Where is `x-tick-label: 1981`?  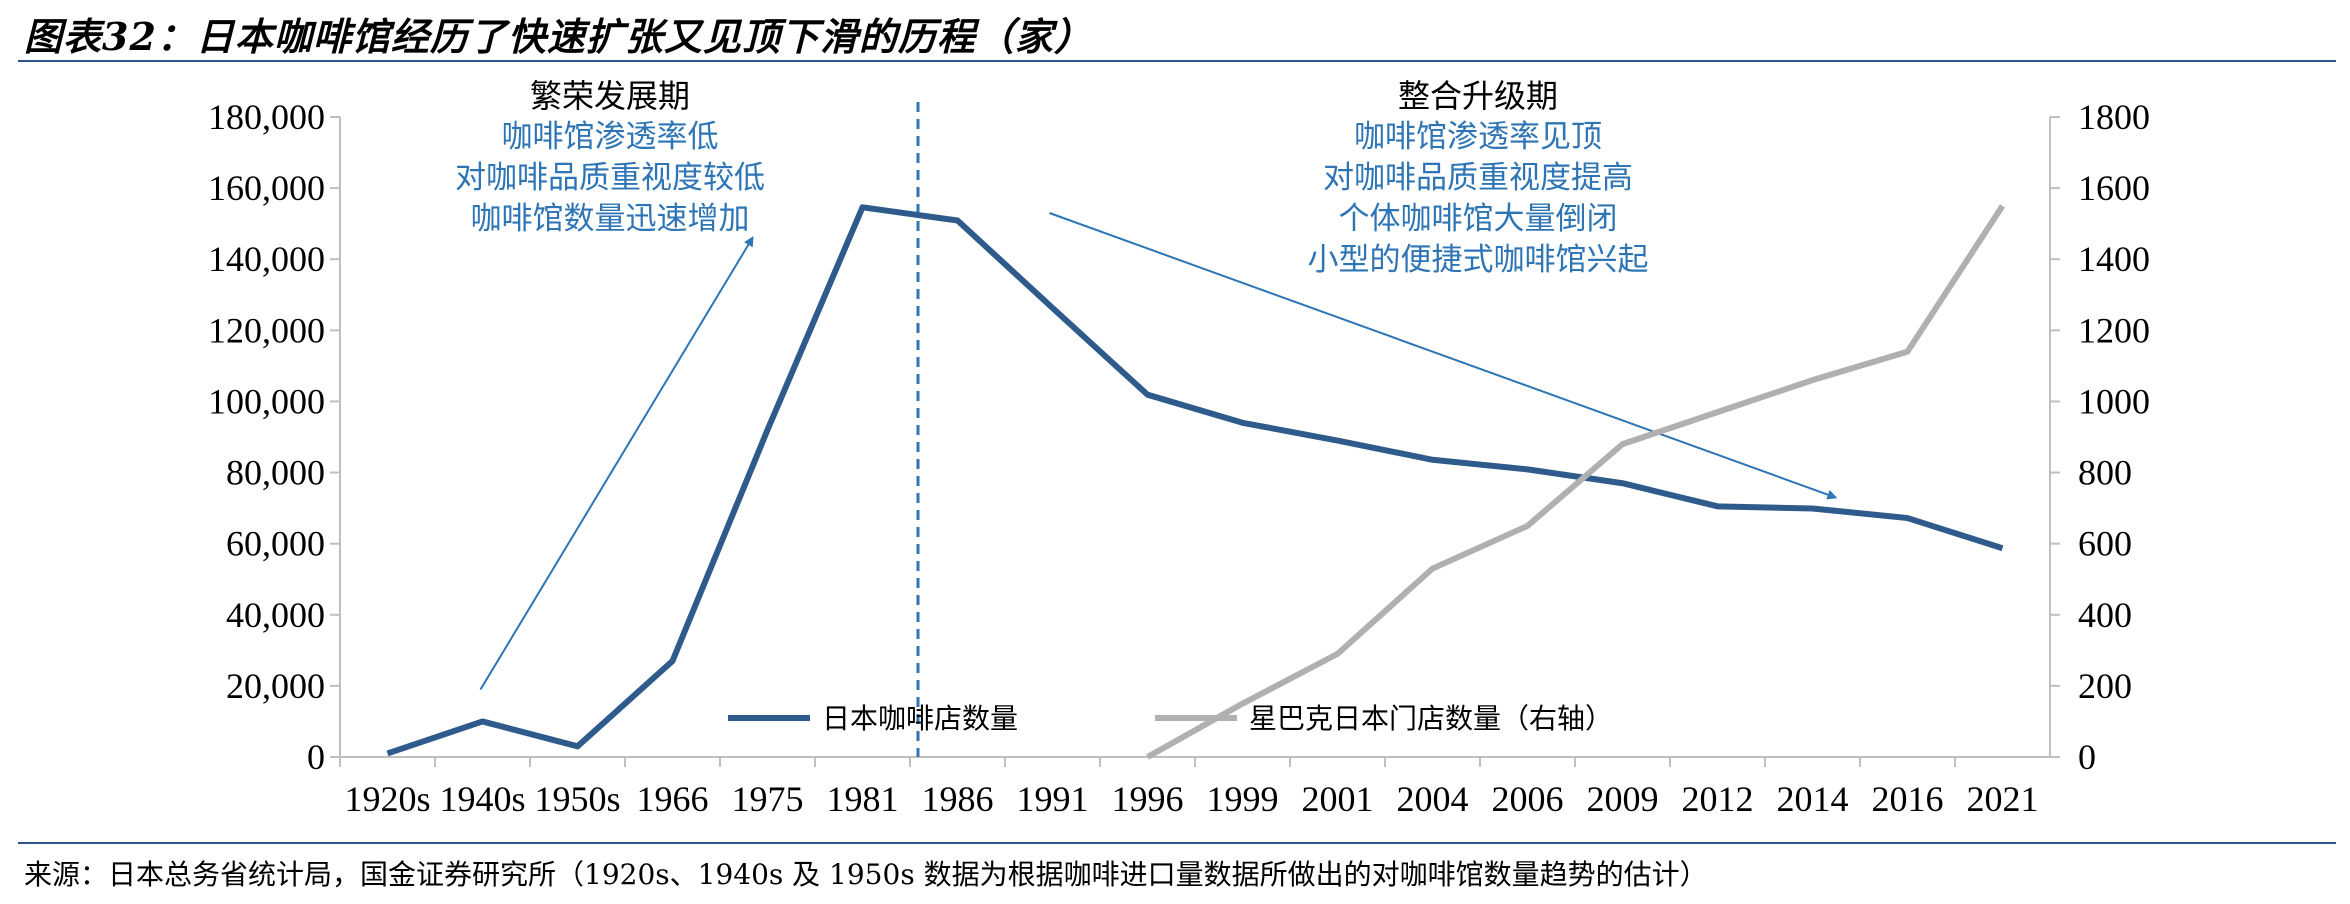 x-tick-label: 1981 is located at coordinates (863, 799).